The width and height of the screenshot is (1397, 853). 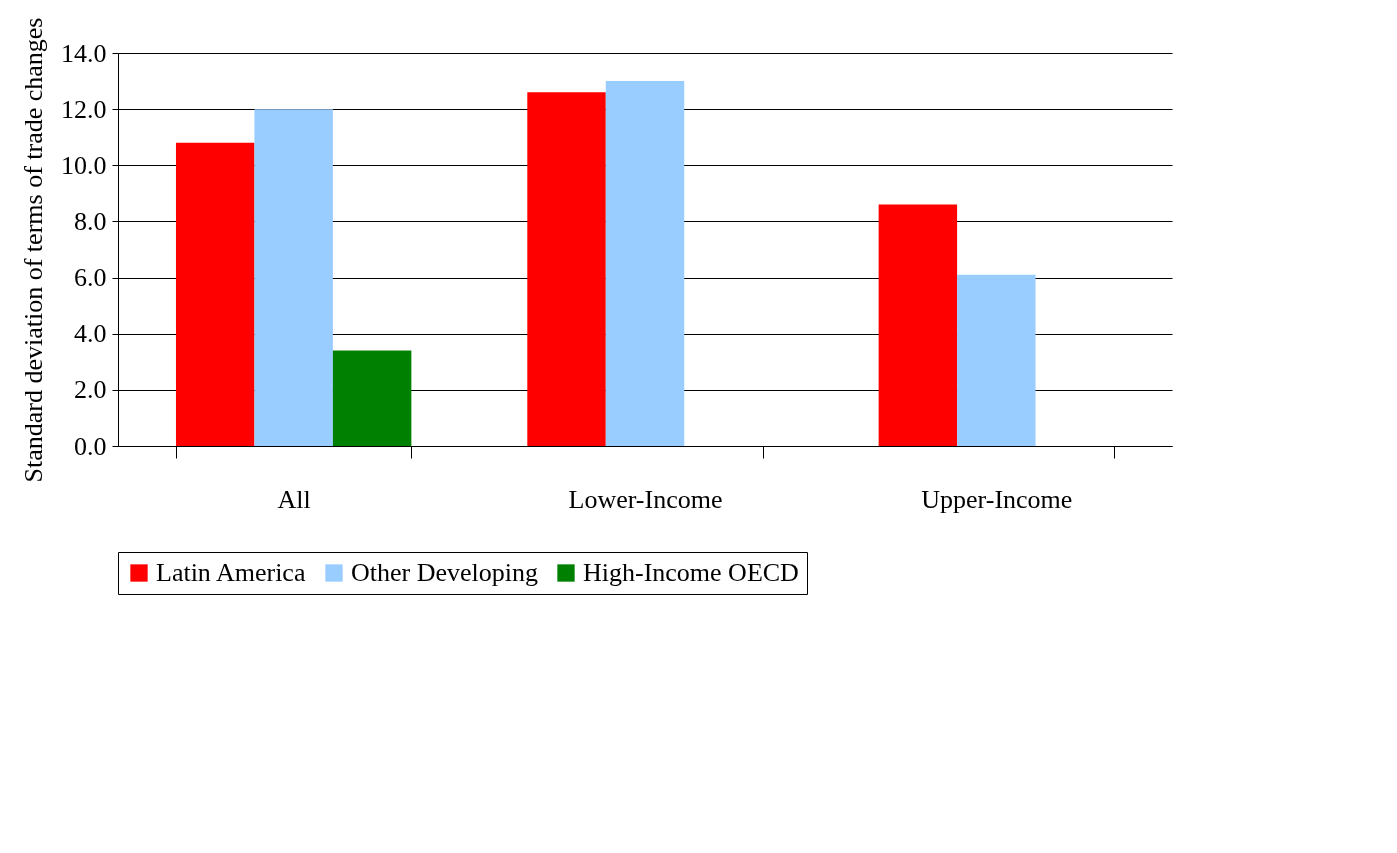 I want to click on y-tick-label: 6.0, so click(x=90, y=278).